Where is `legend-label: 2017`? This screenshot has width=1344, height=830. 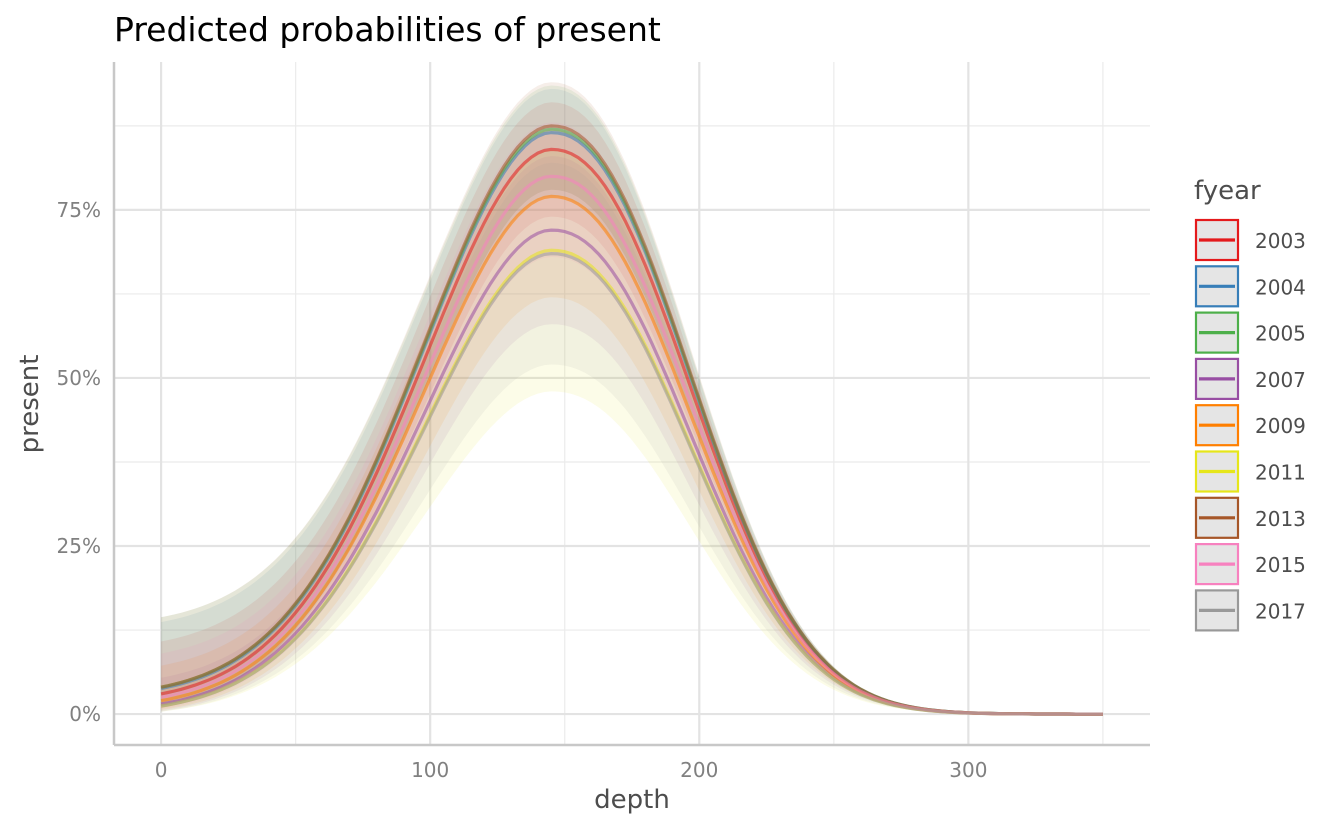 legend-label: 2017 is located at coordinates (1280, 611).